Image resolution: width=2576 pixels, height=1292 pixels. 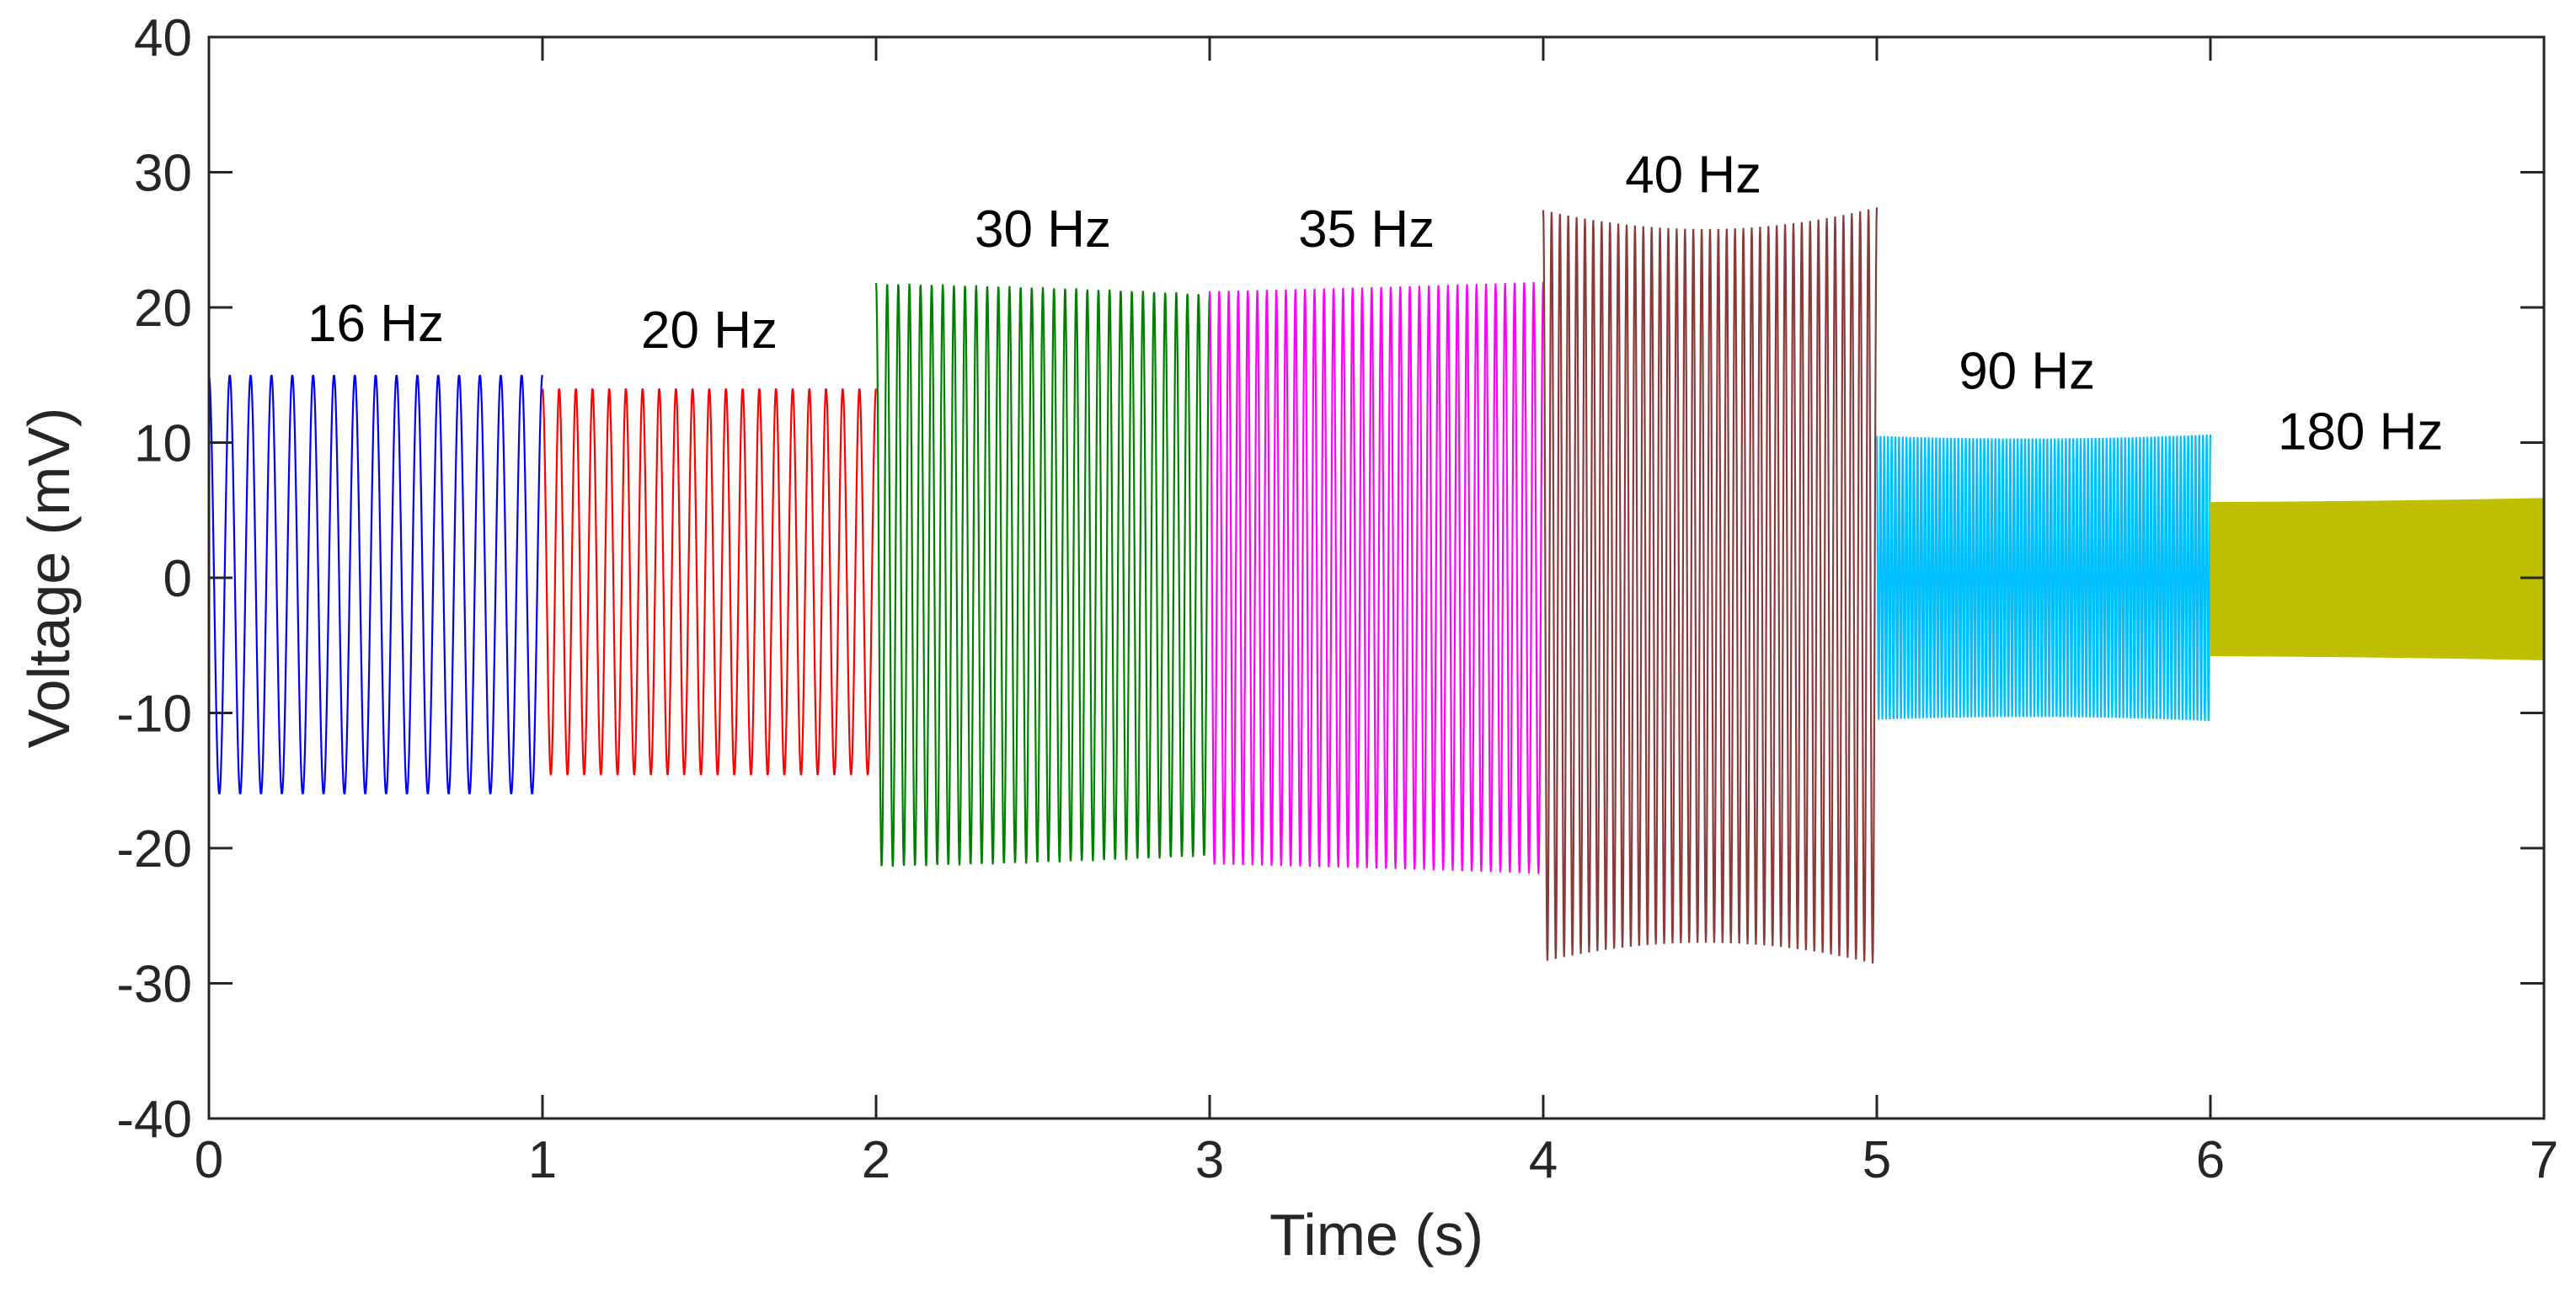 What do you see at coordinates (1376, 577) in the screenshot?
I see `series-line-35hz` at bounding box center [1376, 577].